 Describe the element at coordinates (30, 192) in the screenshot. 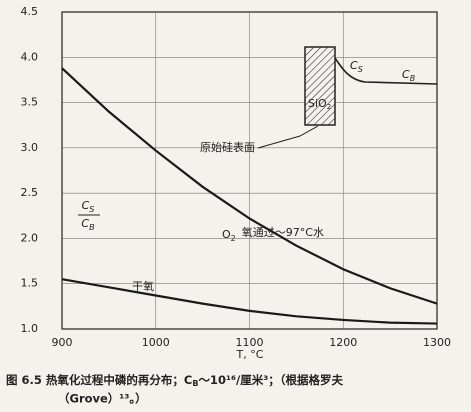

I see `y-tick-label: 2.5` at that location.